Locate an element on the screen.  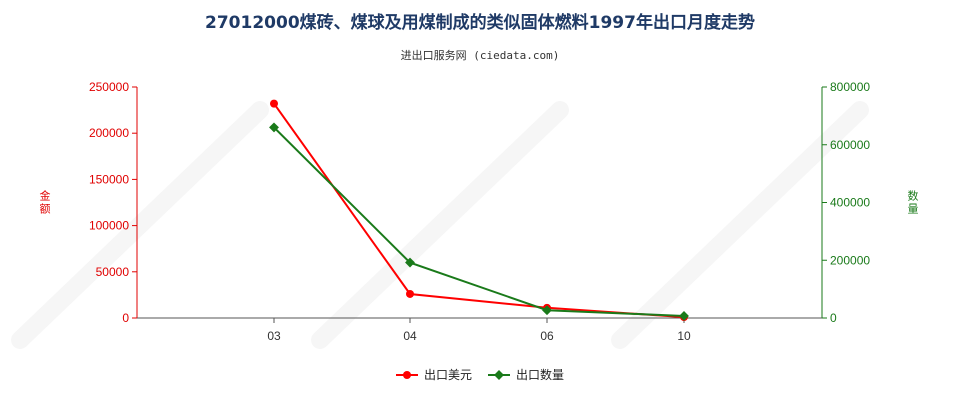
left-tick-label: 0 is located at coordinates (125, 318).